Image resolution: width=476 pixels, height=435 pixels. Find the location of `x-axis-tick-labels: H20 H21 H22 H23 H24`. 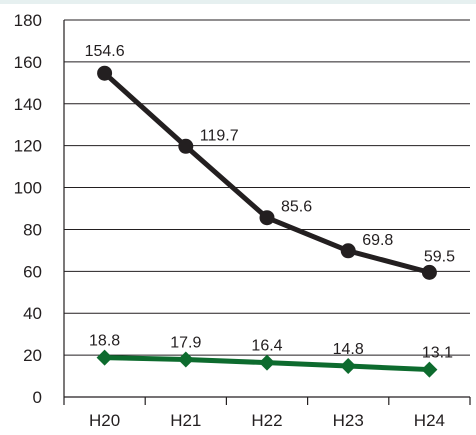

x-axis-tick-labels: H20 H21 H22 H23 H24 is located at coordinates (267, 420).